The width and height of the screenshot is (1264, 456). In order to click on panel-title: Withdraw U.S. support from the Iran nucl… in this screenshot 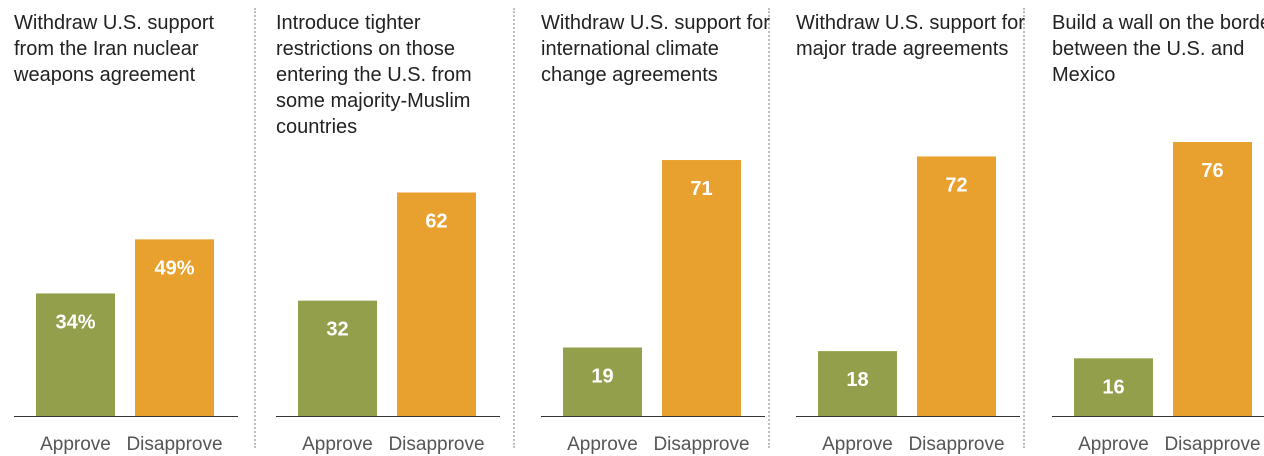, I will do `click(114, 49)`.